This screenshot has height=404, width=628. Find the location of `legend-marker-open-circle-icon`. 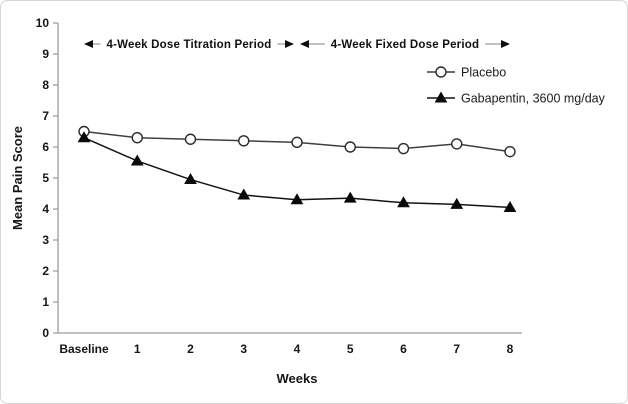

legend-marker-open-circle-icon is located at coordinates (441, 72).